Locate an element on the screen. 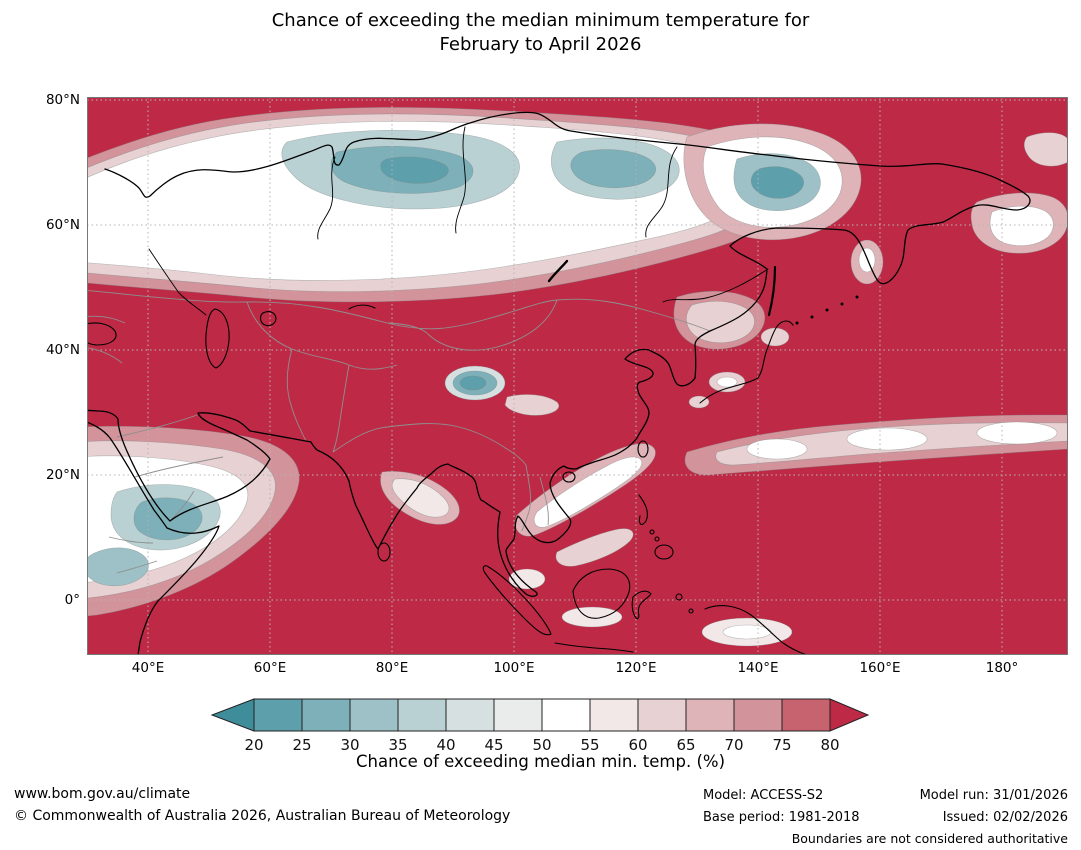 This screenshot has width=1081, height=850. x-axis-tick-label: 160°E is located at coordinates (880, 668).